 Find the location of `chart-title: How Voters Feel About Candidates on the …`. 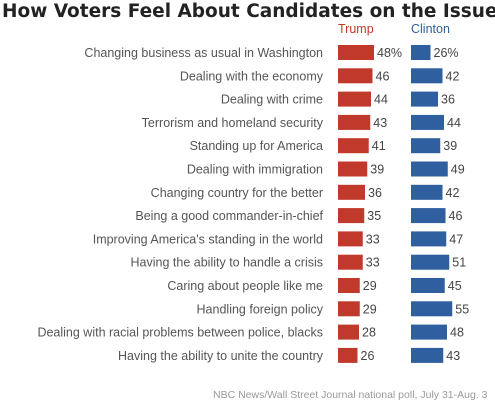

chart-title: How Voters Feel About Candidates on the … is located at coordinates (248, 11).